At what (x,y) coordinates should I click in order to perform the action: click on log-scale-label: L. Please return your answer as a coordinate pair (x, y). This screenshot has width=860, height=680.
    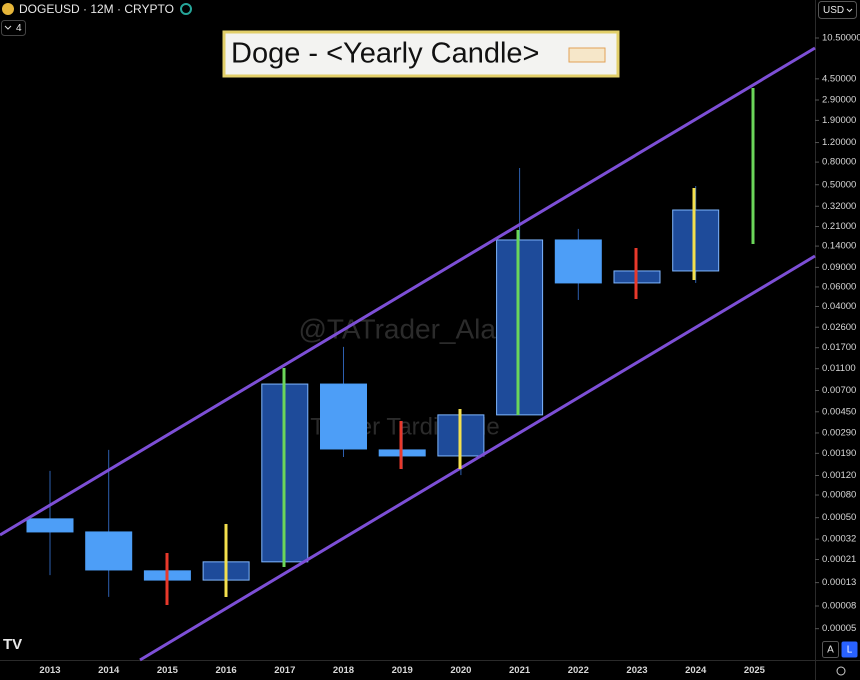
    Looking at the image, I should click on (850, 650).